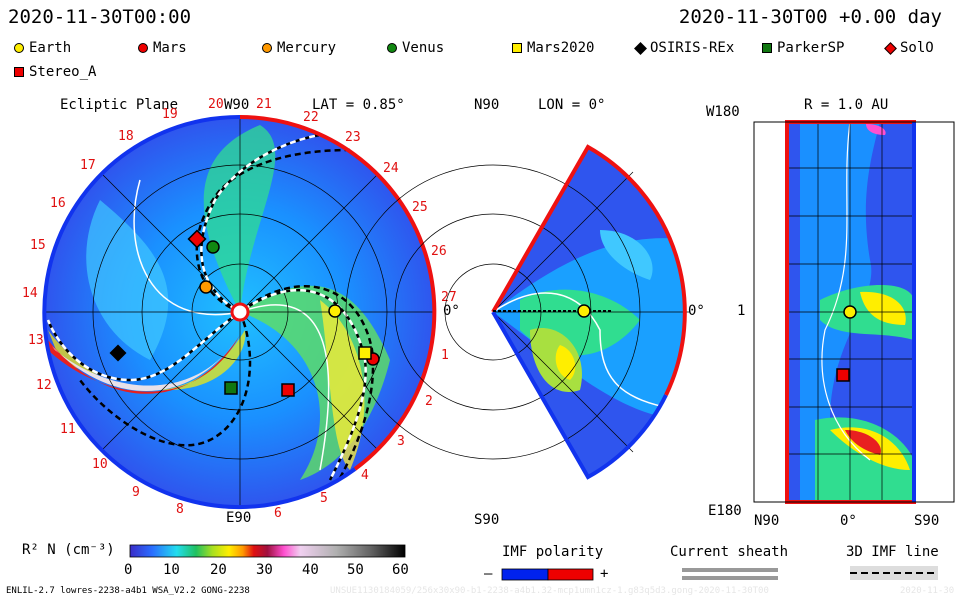 The width and height of the screenshot is (960, 600). I want to click on sector-number: 3, so click(401, 441).